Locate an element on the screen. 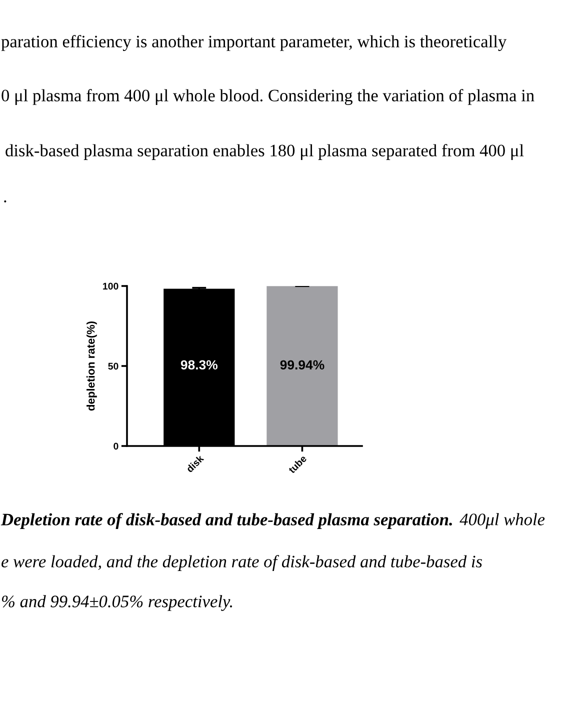 This screenshot has width=576, height=720. x-tick-label: tube is located at coordinates (298, 464).